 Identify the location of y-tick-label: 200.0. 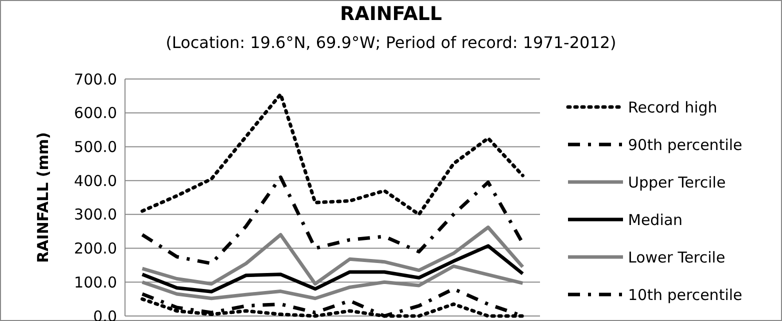
(95, 249).